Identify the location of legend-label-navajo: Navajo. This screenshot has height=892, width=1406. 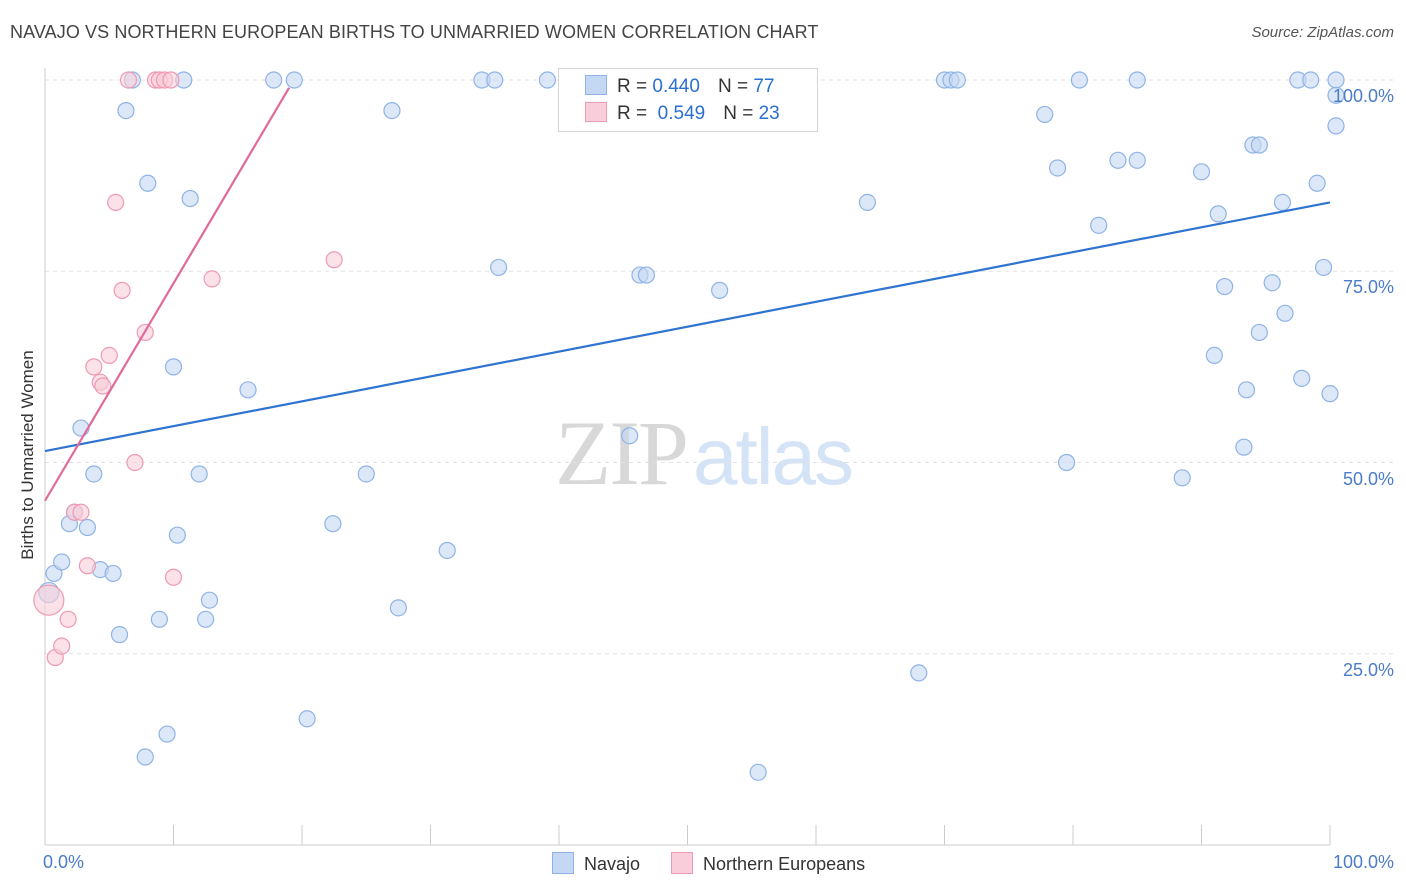
(612, 864).